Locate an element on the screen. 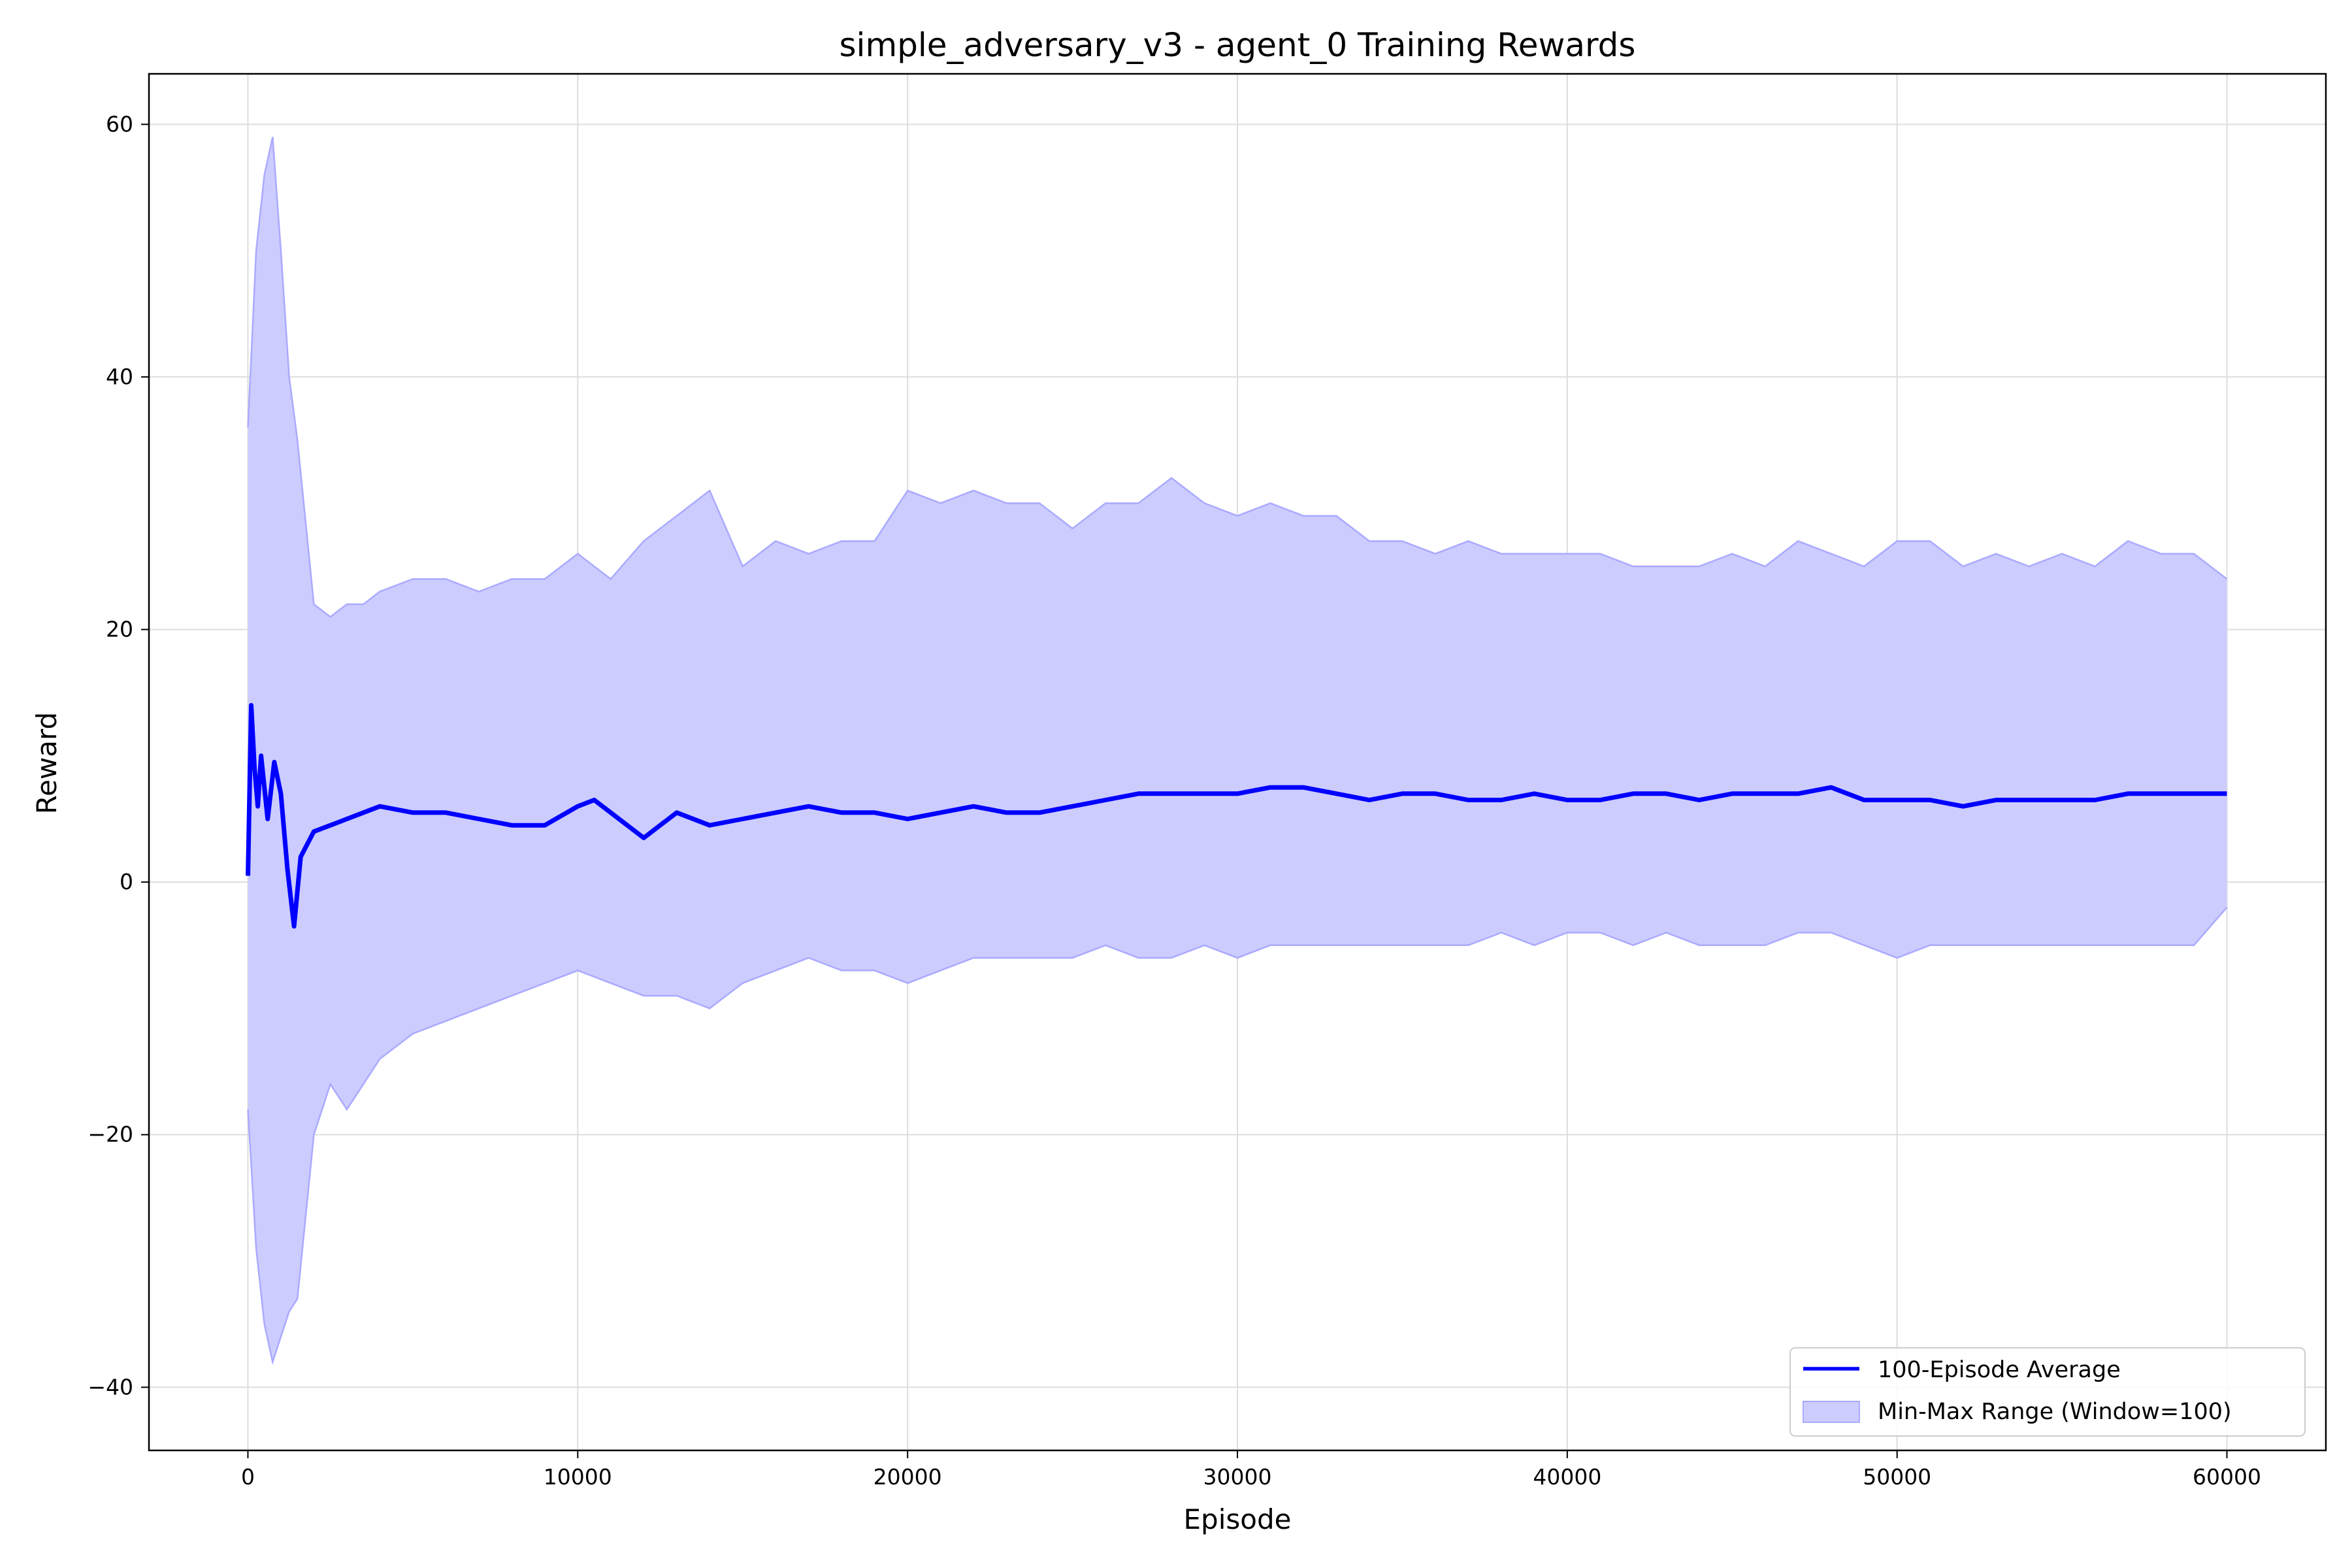 This screenshot has height=1568, width=2352. x-axis-ticks: 0 10000 20000 30000 40000 50000 60000 is located at coordinates (1251, 1470).